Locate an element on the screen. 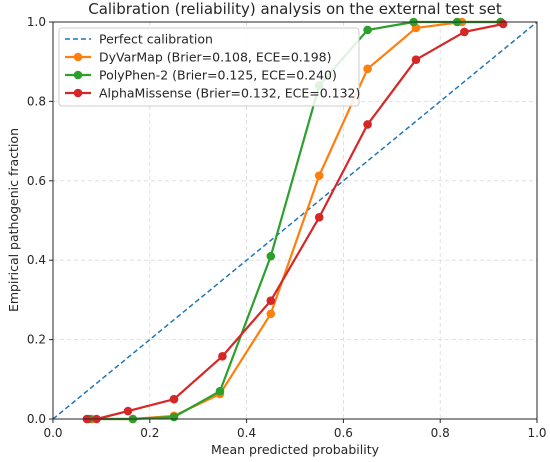 Image resolution: width=550 pixels, height=462 pixels. y-tick-label: 0.8 is located at coordinates (36, 101).